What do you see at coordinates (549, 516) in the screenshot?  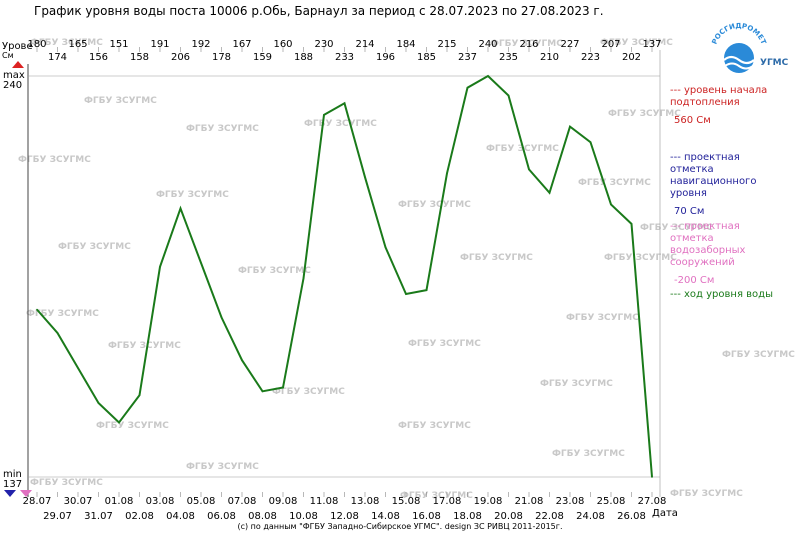 I see `date-label: 22.08` at bounding box center [549, 516].